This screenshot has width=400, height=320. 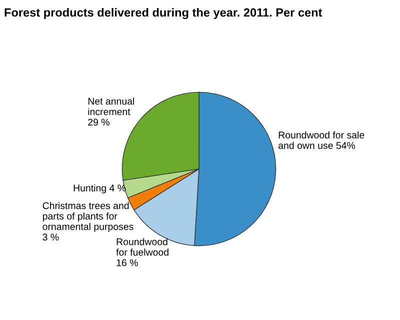 I want to click on chart-title: Forest products delivered during the year. 2011. Per cent, so click(x=163, y=14).